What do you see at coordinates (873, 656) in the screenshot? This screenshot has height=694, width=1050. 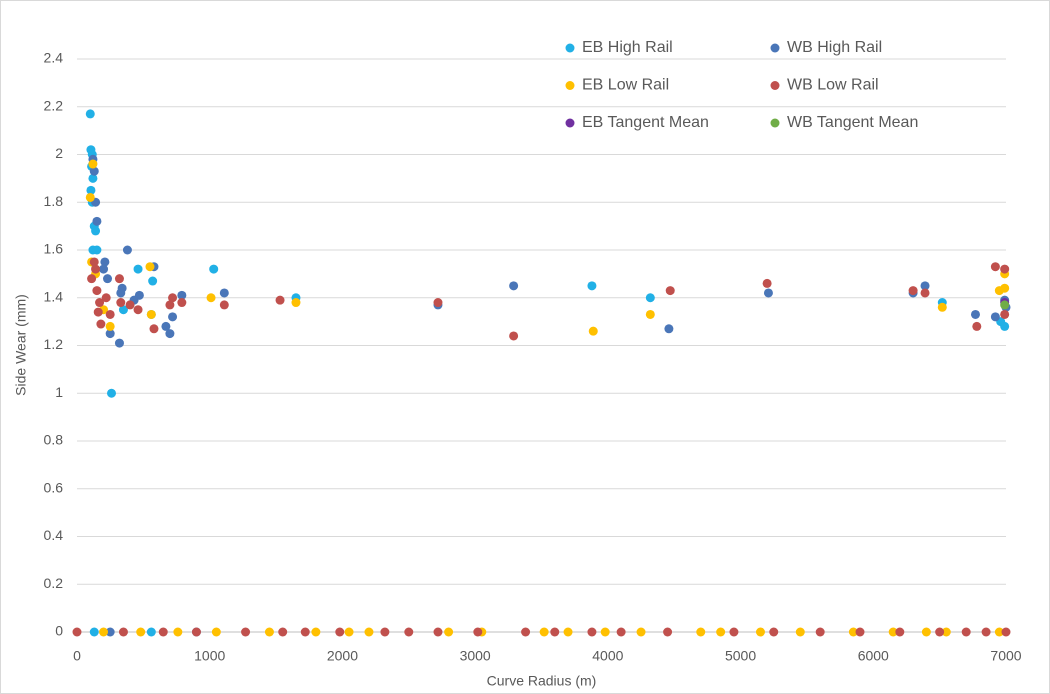 I see `x-tick-label: 6000` at bounding box center [873, 656].